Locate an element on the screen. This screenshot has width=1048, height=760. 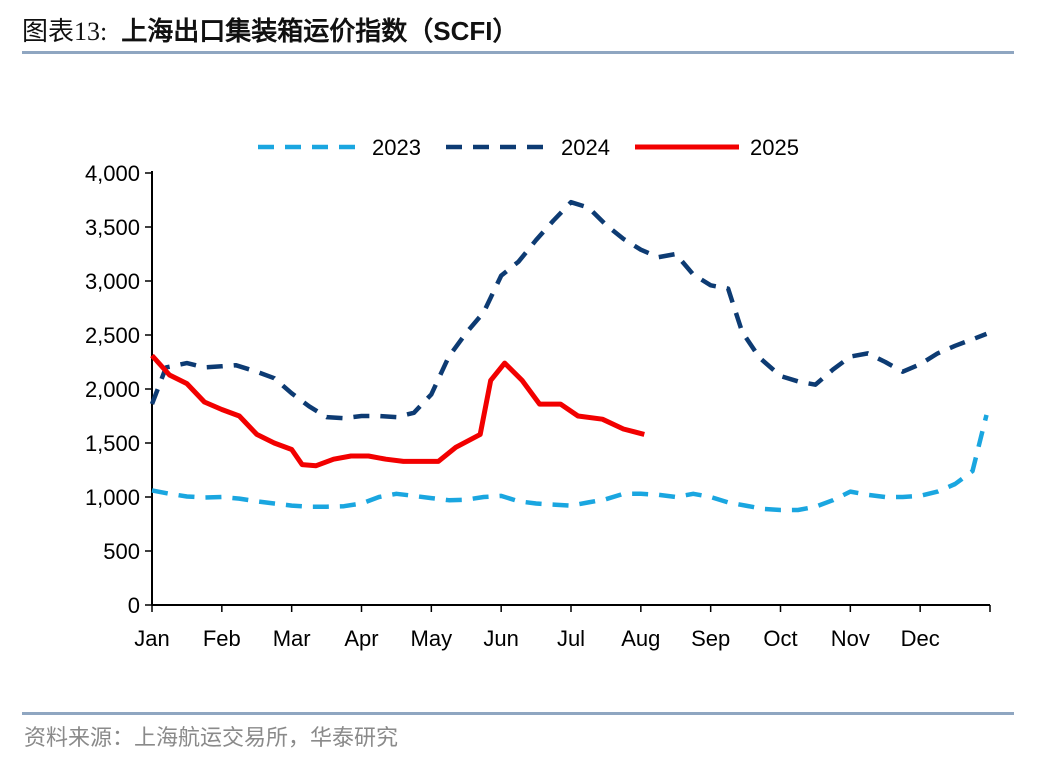
y-tick-label: 2,500 is located at coordinates (112, 335).